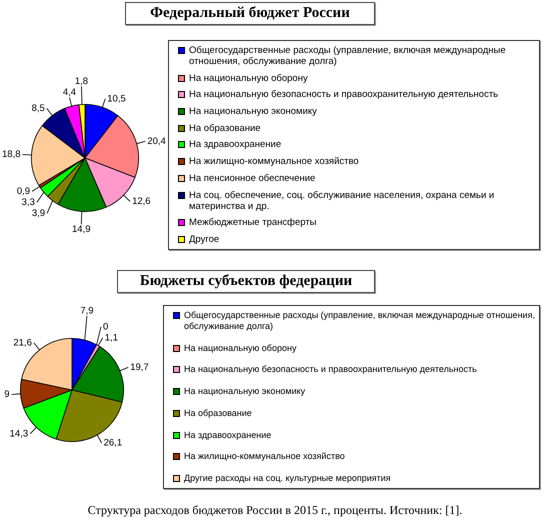 The height and width of the screenshot is (524, 550). I want to click on data-label: 12,6, so click(141, 202).